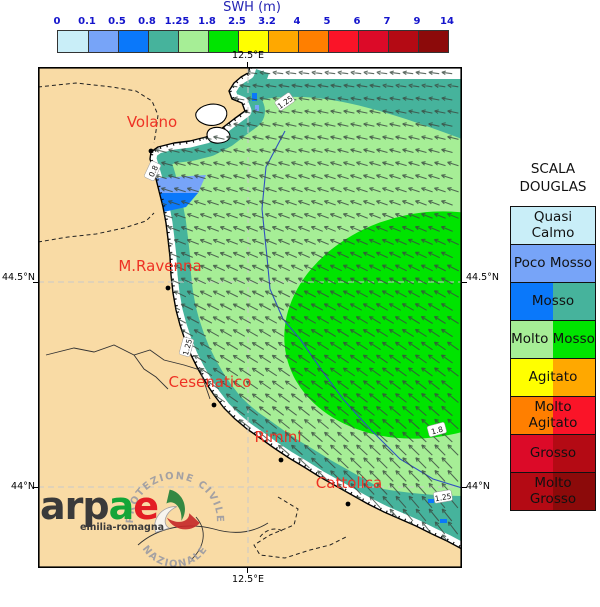  Describe the element at coordinates (478, 486) in the screenshot. I see `axis-label-right-44: 44°N` at that location.